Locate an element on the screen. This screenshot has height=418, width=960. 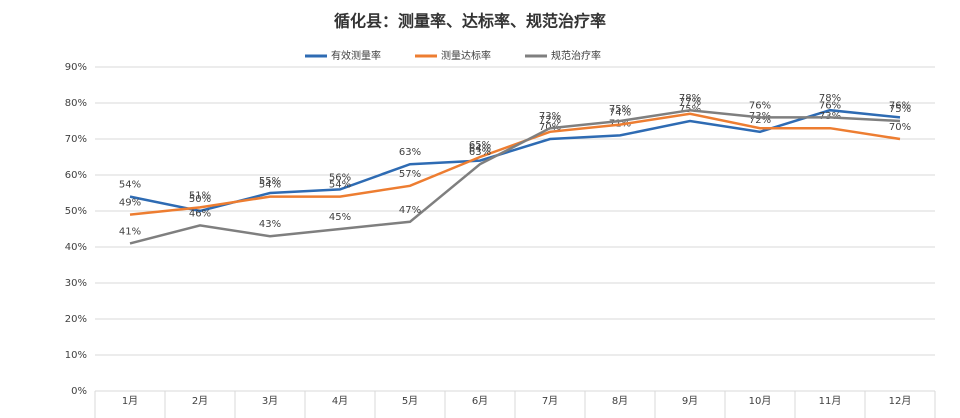
chart-title: 循化县：测量率、达标率、规范治疗率 is located at coordinates (470, 21).